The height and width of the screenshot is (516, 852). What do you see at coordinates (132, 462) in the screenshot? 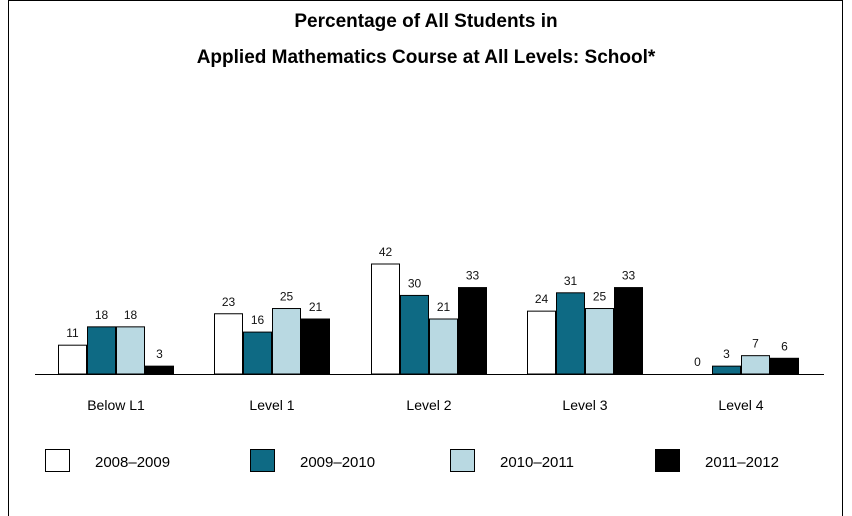
I see `legend-label: 2008–2009` at bounding box center [132, 462].